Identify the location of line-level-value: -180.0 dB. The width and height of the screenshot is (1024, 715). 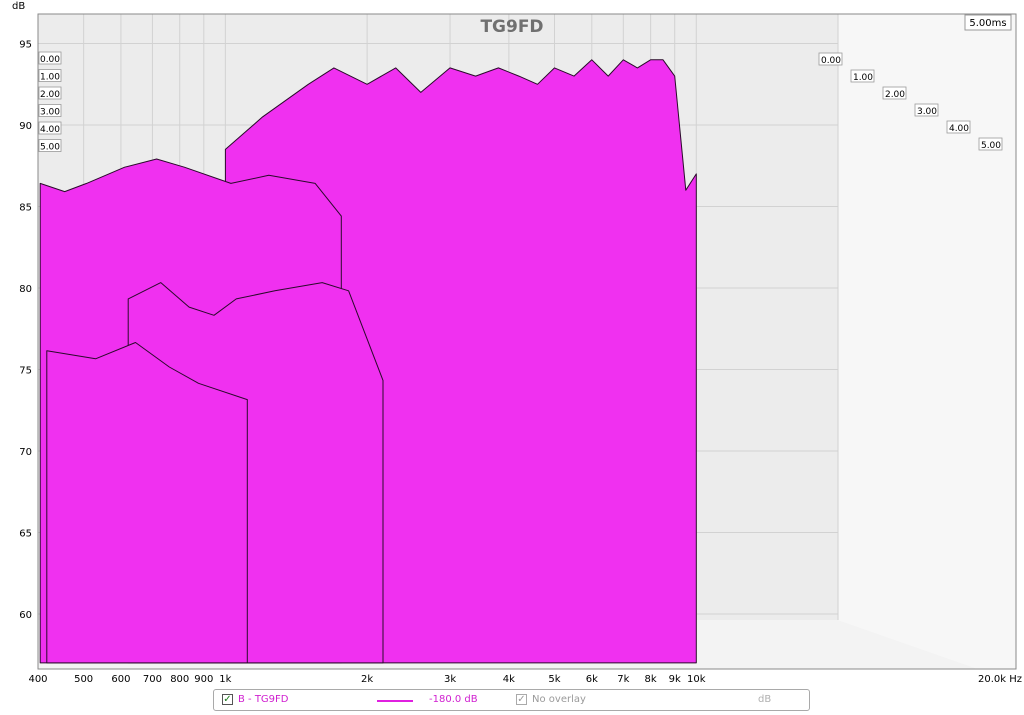
(453, 699).